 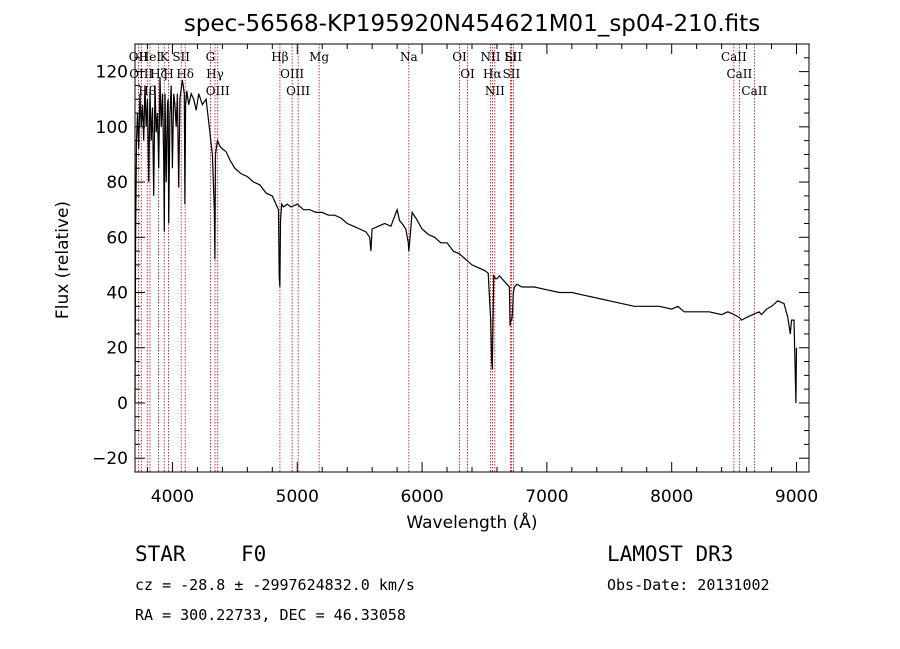 I want to click on y-tick-label: 120, so click(x=112, y=73).